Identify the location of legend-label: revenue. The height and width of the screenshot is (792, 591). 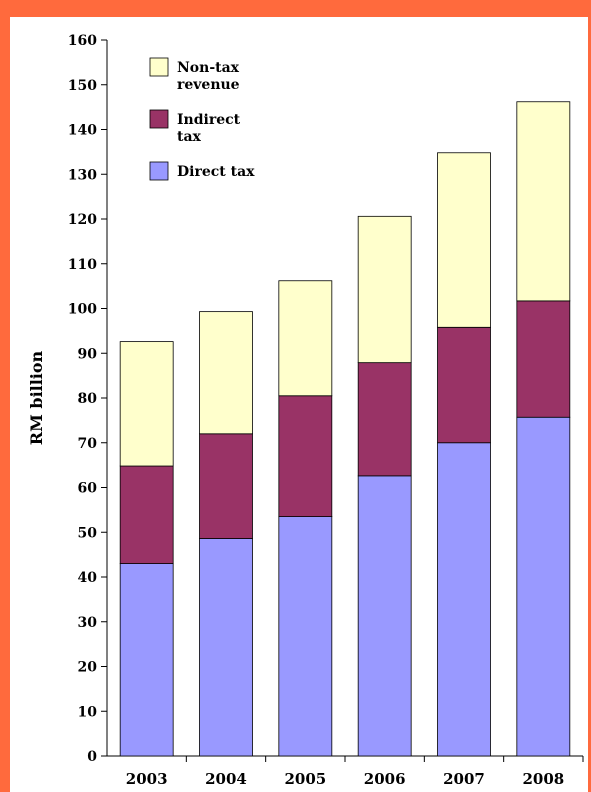
(208, 85).